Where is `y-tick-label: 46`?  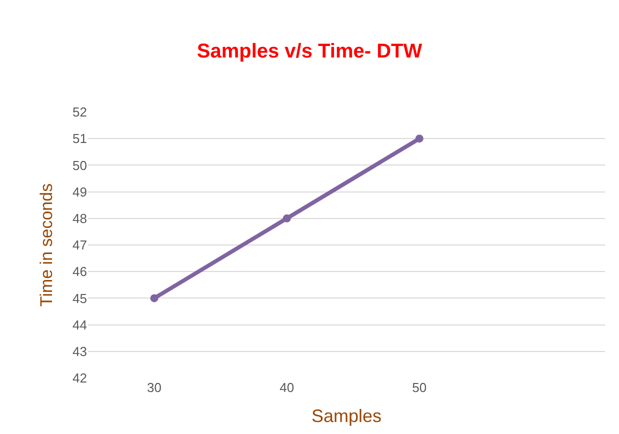 y-tick-label: 46 is located at coordinates (79, 272).